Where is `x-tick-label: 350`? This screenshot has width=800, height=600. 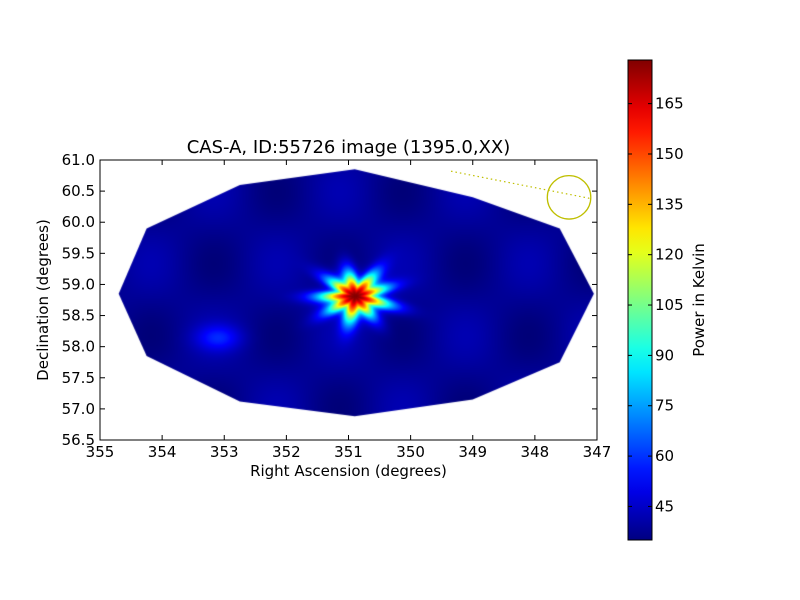 x-tick-label: 350 is located at coordinates (410, 452).